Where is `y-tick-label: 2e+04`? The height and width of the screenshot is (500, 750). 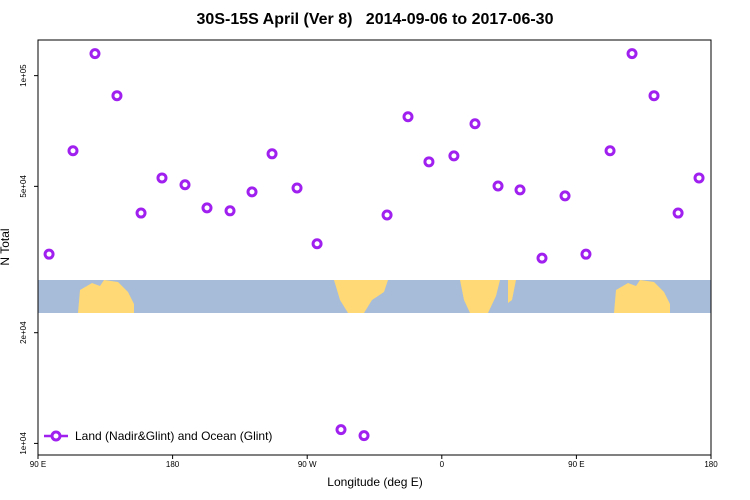
y-tick-label: 2e+04 is located at coordinates (23, 332).